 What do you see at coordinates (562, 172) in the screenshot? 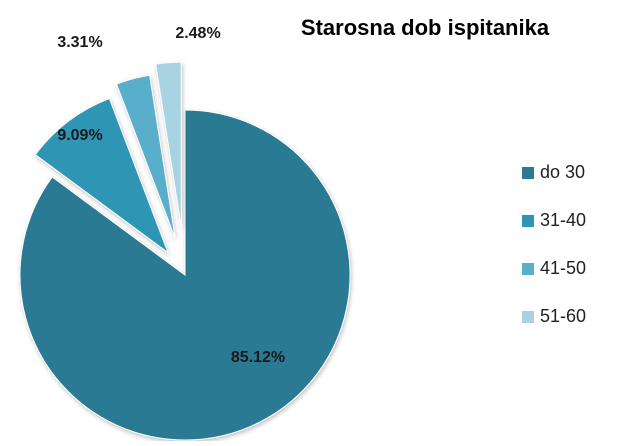
I see `legend-label-do-30: do 30` at bounding box center [562, 172].